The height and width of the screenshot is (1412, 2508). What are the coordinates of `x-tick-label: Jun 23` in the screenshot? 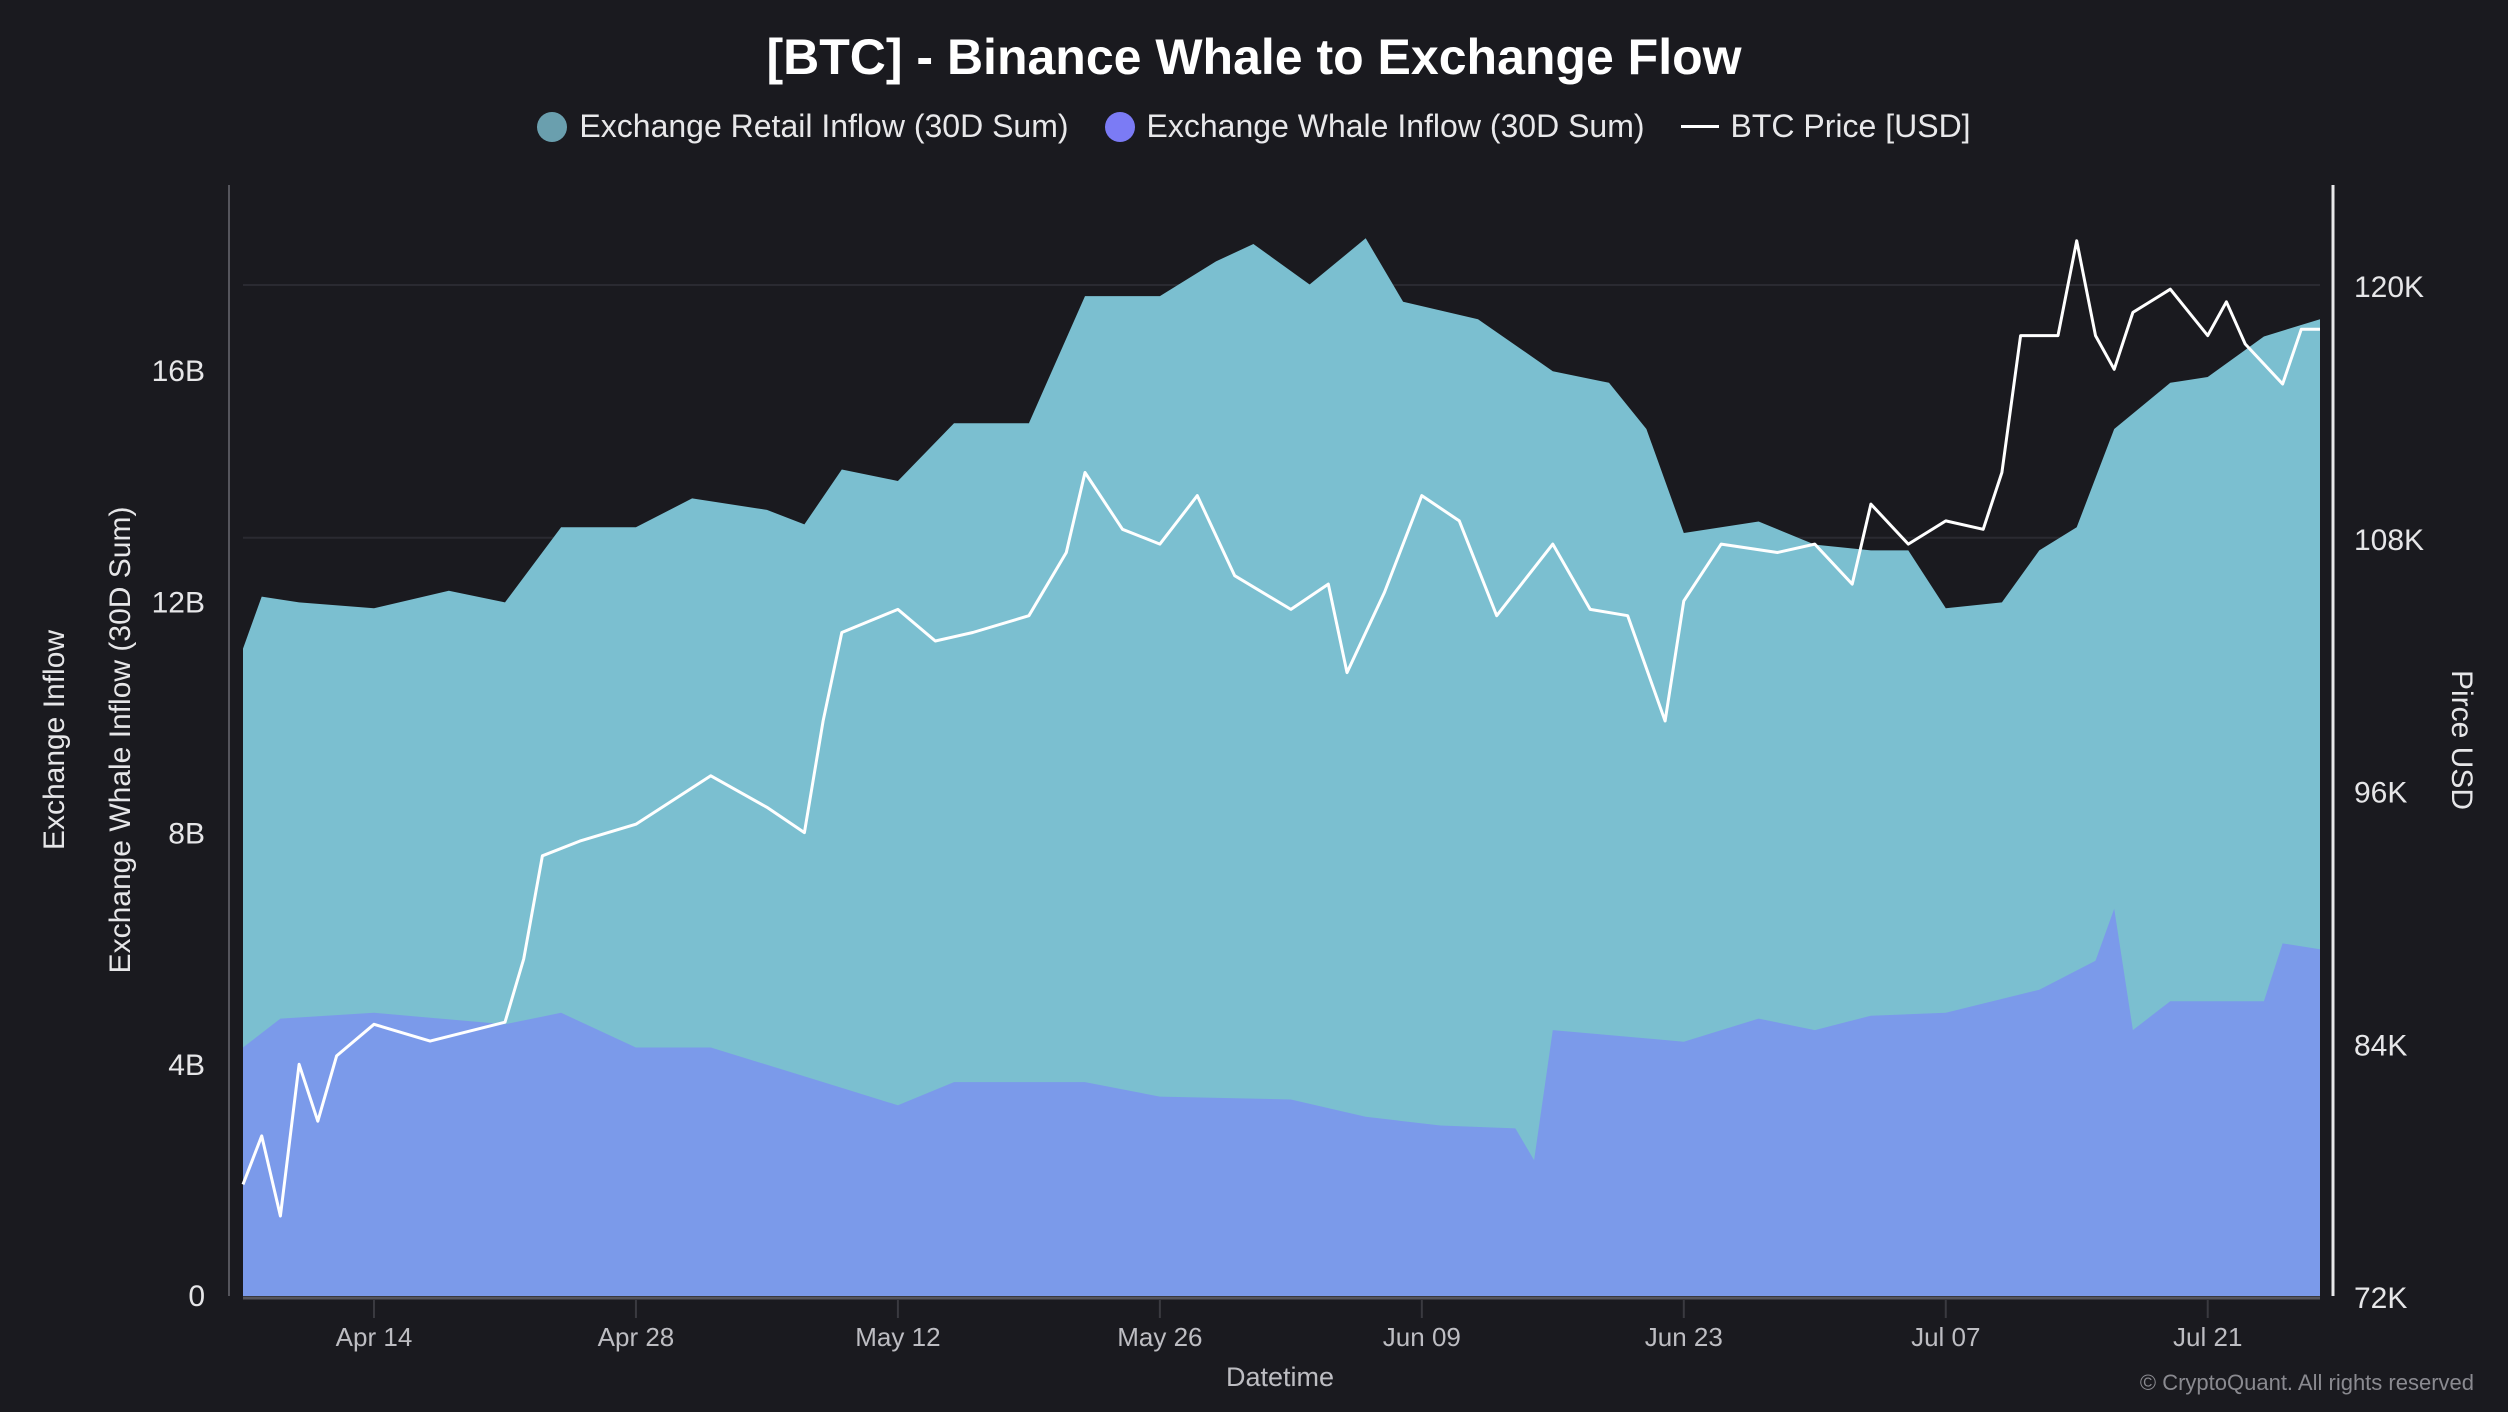 It's located at (1684, 1337).